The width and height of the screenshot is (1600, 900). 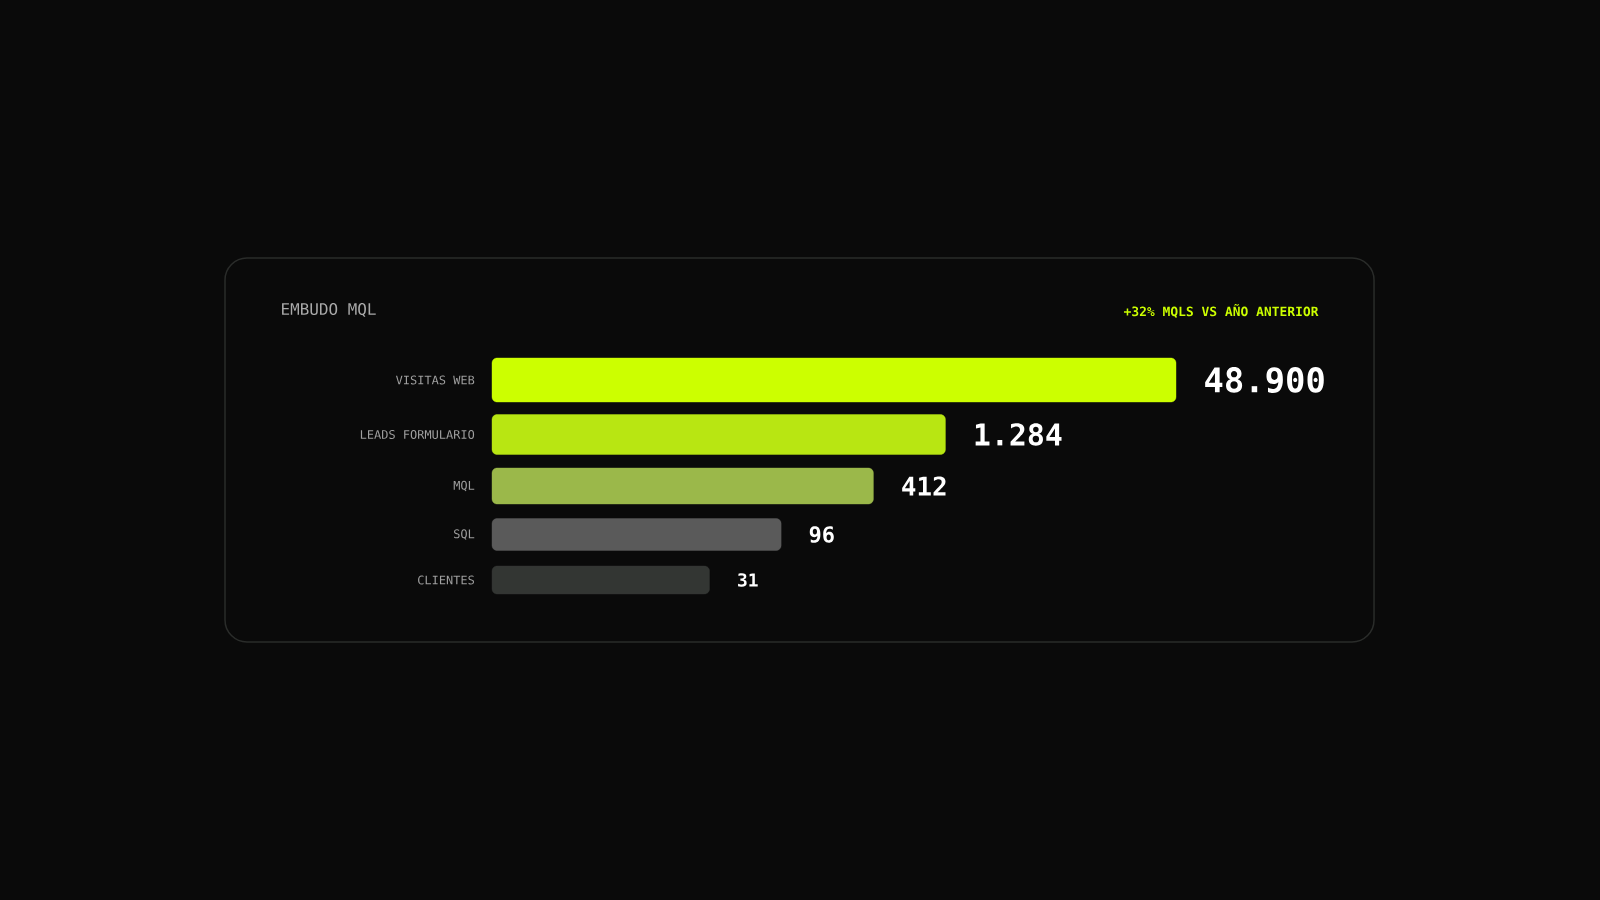 I want to click on category-label: VISITAS WEB, so click(x=435, y=380).